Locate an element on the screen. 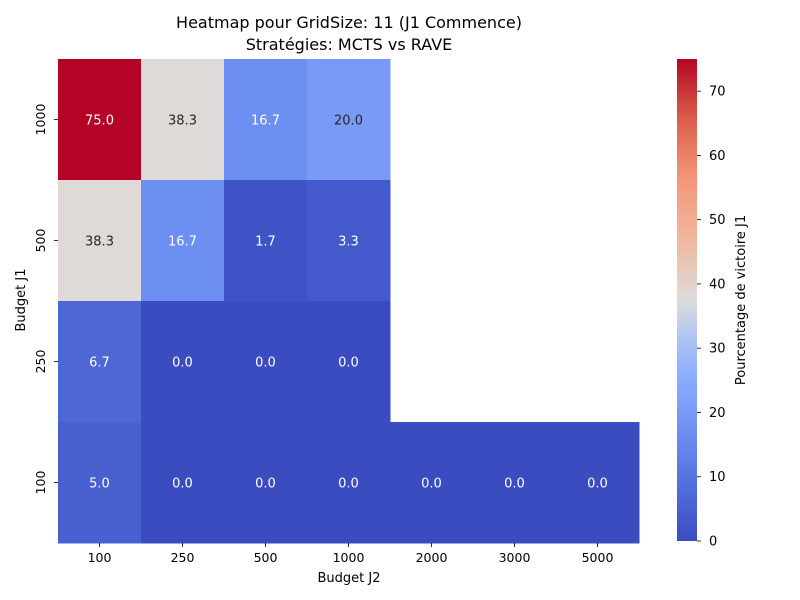 This screenshot has width=800, height=600. x-axis-ticks: 100 250 500 1000 2000 3000 5000 is located at coordinates (351, 554).